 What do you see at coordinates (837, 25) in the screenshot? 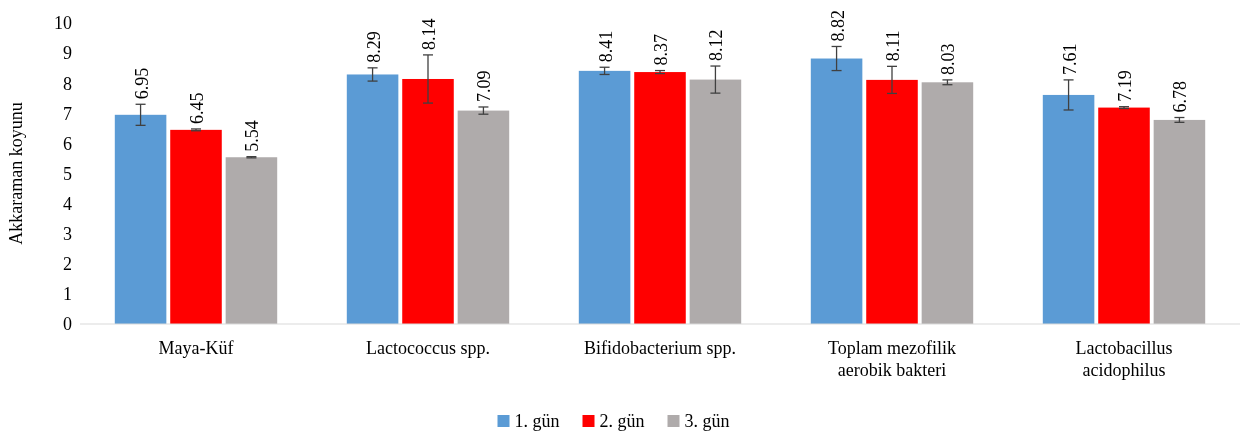
I see `data-label: 8.82` at bounding box center [837, 25].